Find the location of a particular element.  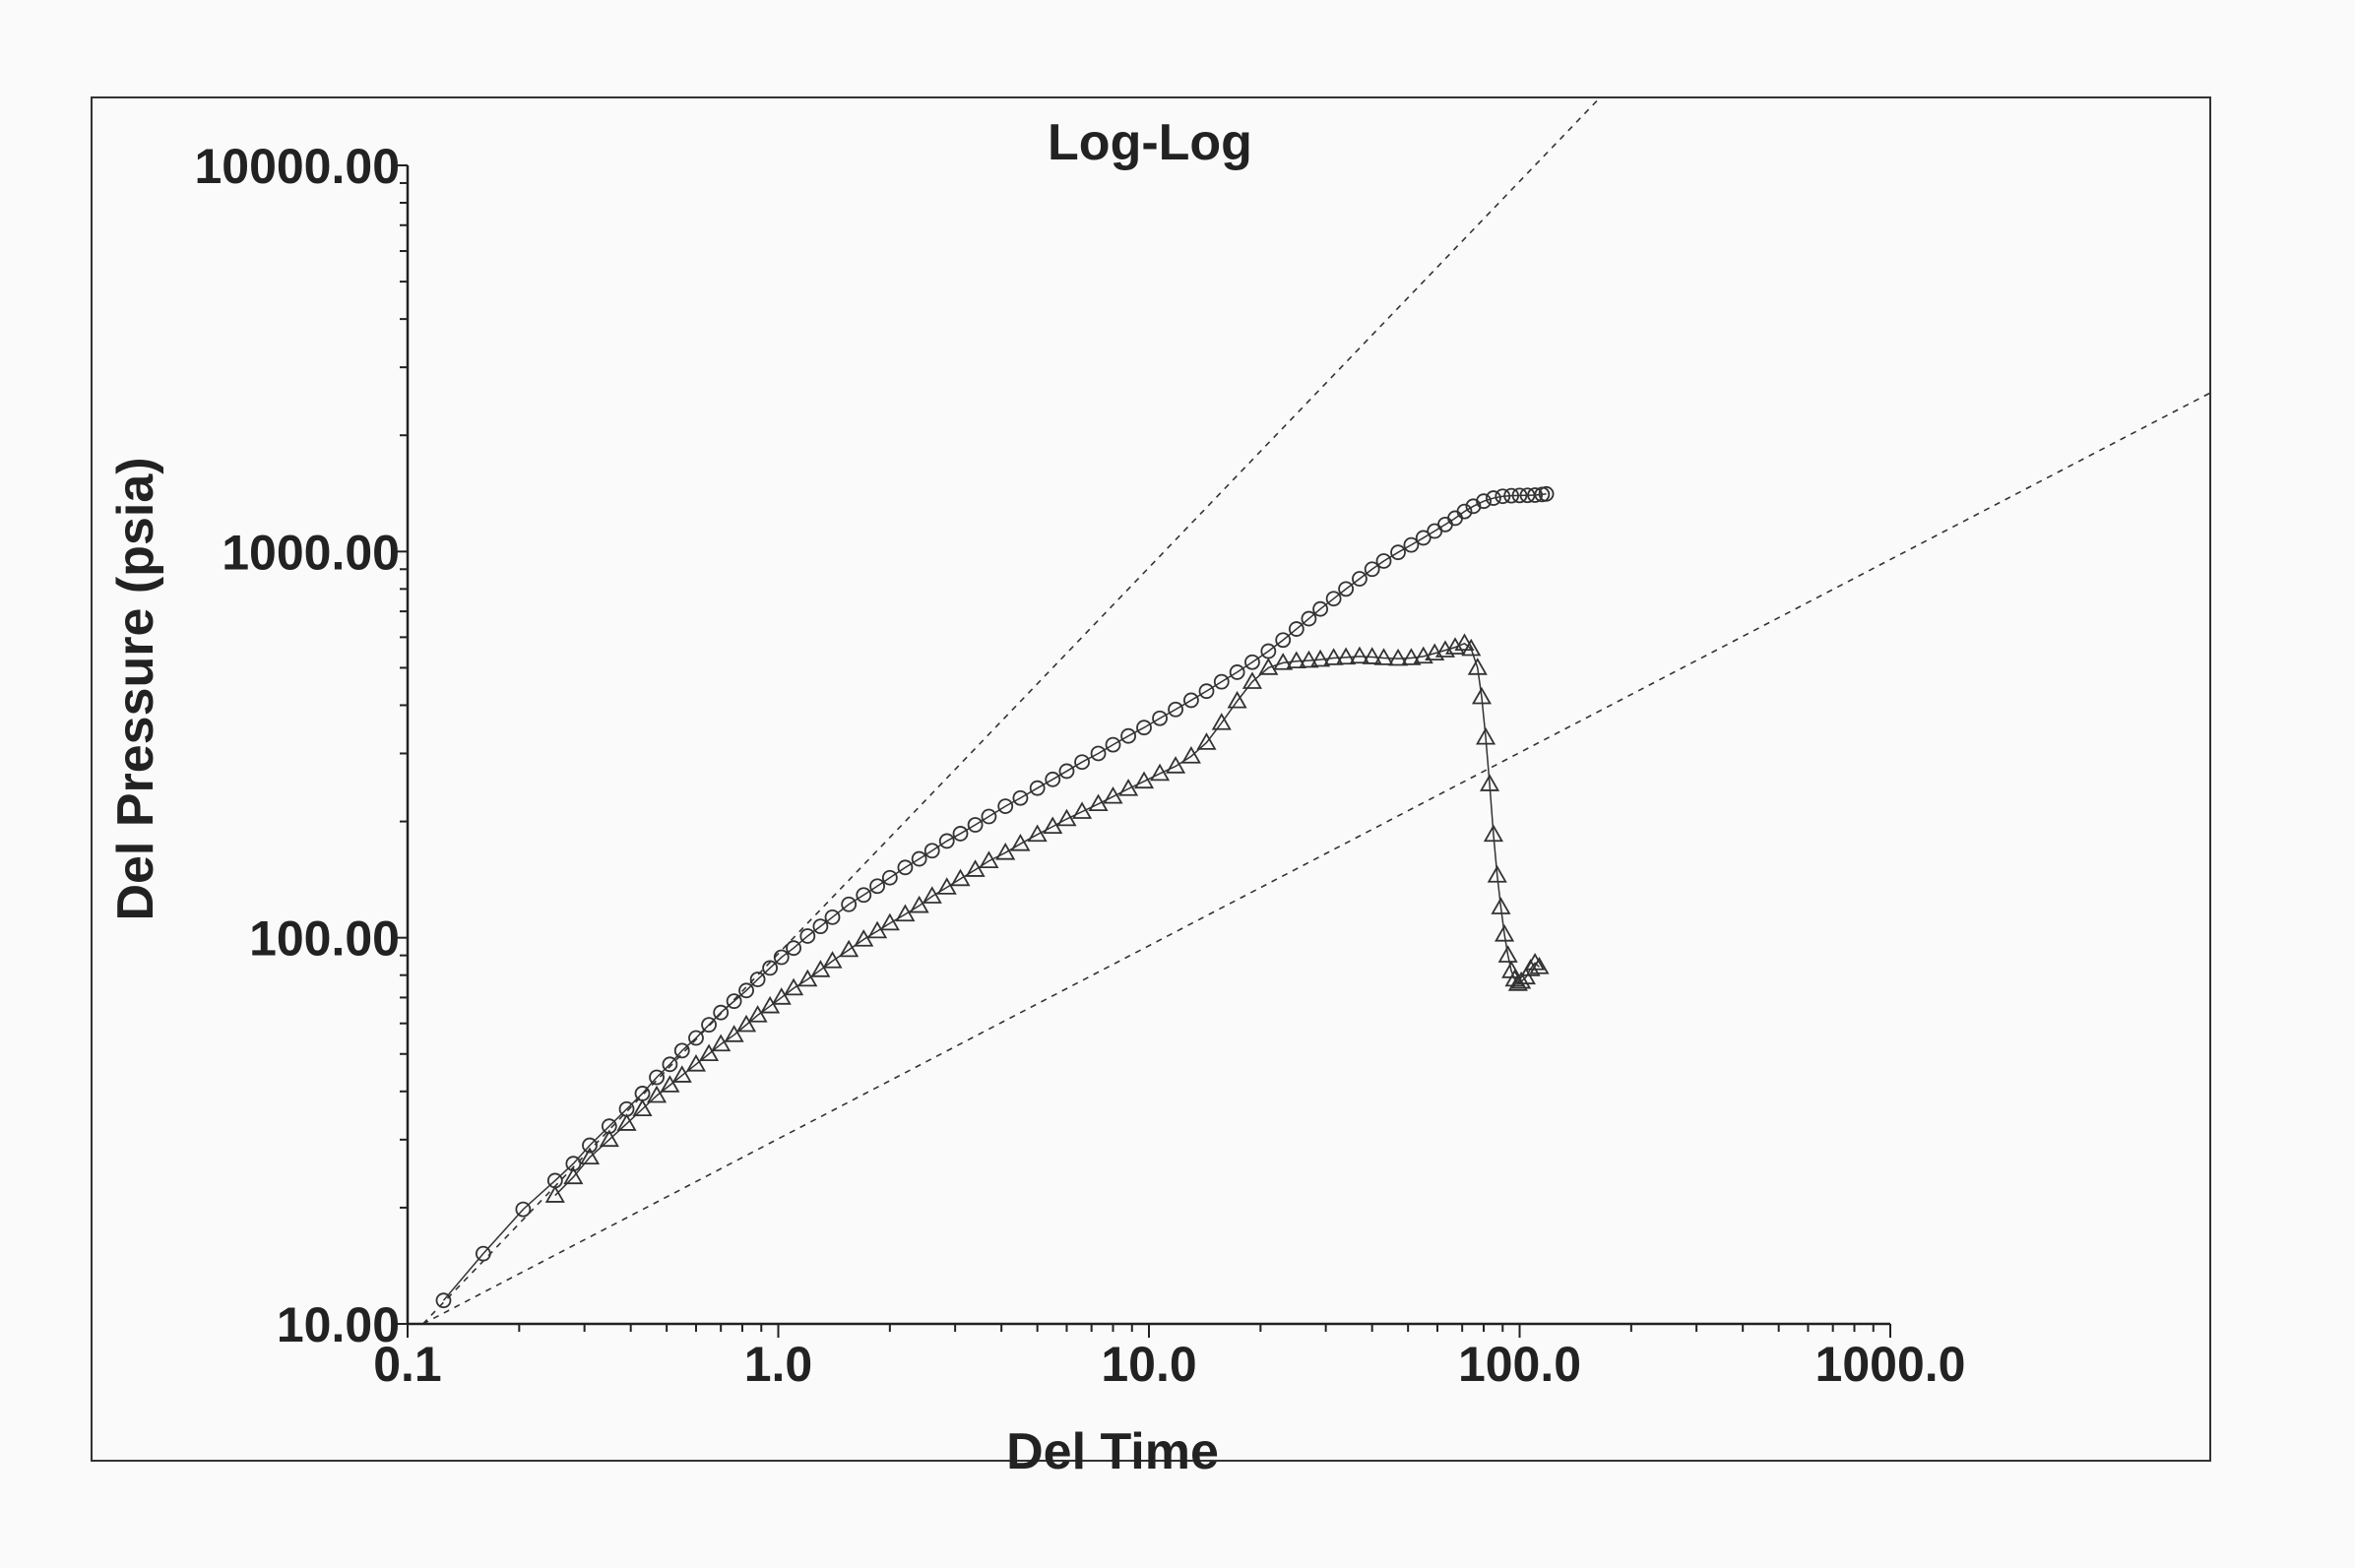

x-tick-label: 100.0 is located at coordinates (1519, 1364).